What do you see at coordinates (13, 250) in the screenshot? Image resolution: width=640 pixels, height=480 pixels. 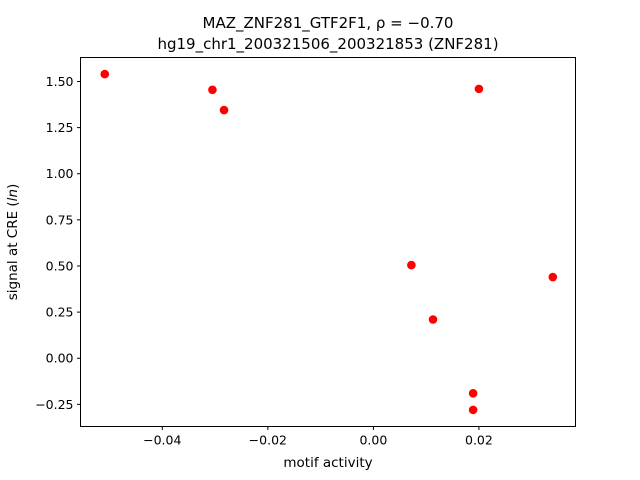 I see `y-label-text: signal at CRE (` at bounding box center [13, 250].